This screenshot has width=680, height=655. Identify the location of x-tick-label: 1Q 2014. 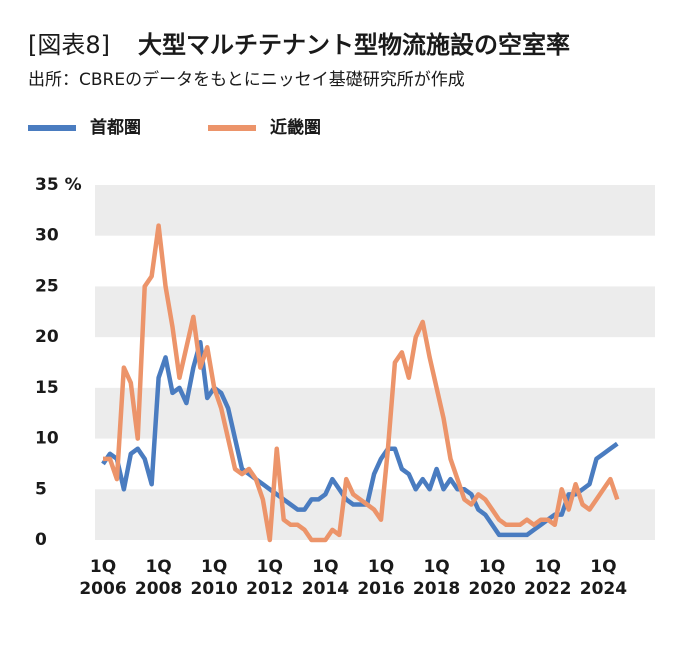
(325, 578).